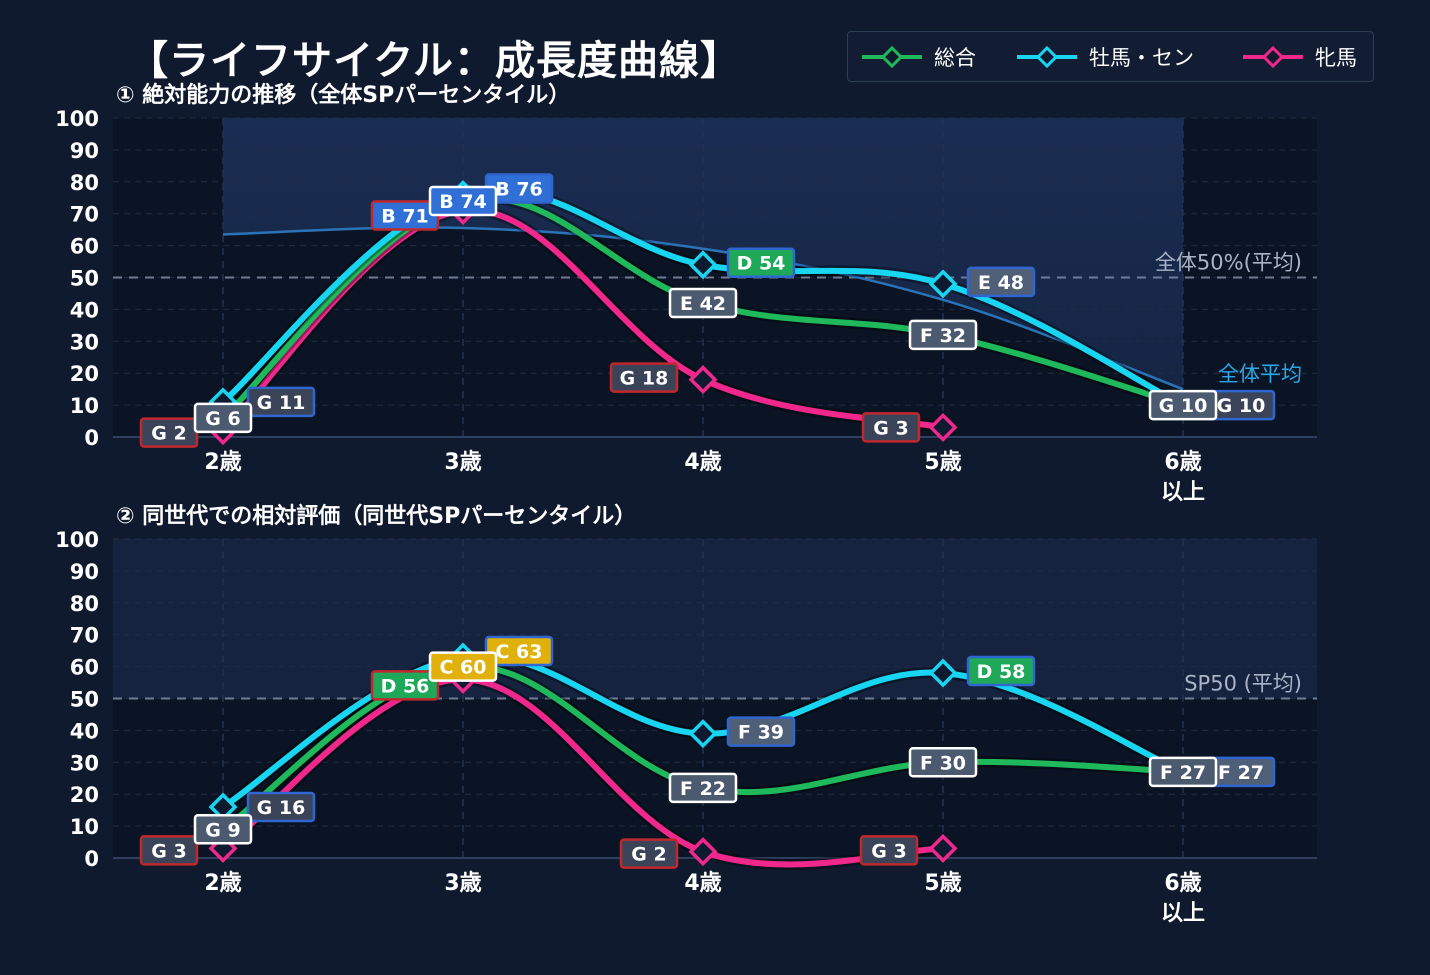  What do you see at coordinates (715, 619) in the screenshot?
I see `above-average-band` at bounding box center [715, 619].